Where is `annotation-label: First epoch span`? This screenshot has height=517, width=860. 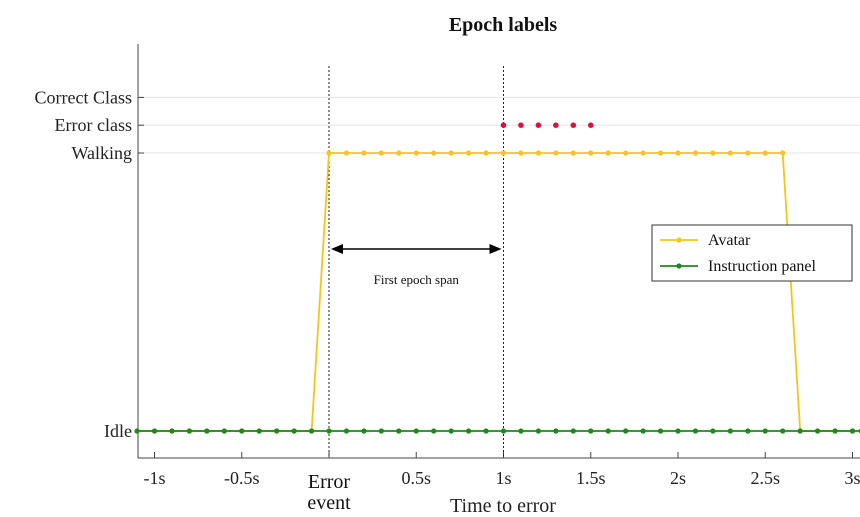 annotation-label: First epoch span is located at coordinates (417, 279).